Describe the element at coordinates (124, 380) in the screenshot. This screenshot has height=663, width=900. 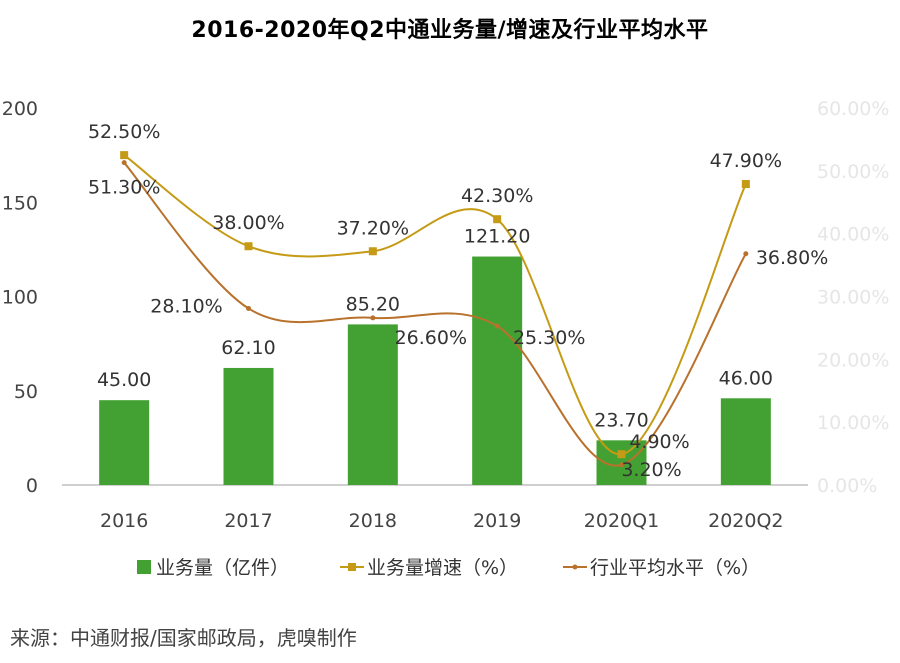
I see `bar-value-label: 45.00` at that location.